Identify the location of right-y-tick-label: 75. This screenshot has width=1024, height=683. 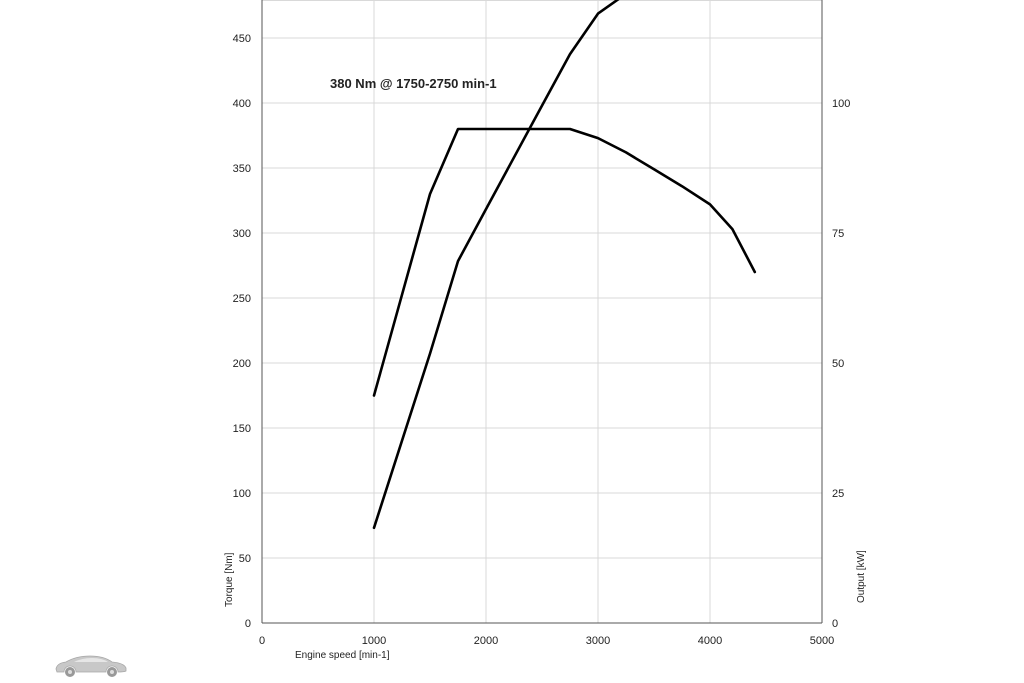
(838, 234).